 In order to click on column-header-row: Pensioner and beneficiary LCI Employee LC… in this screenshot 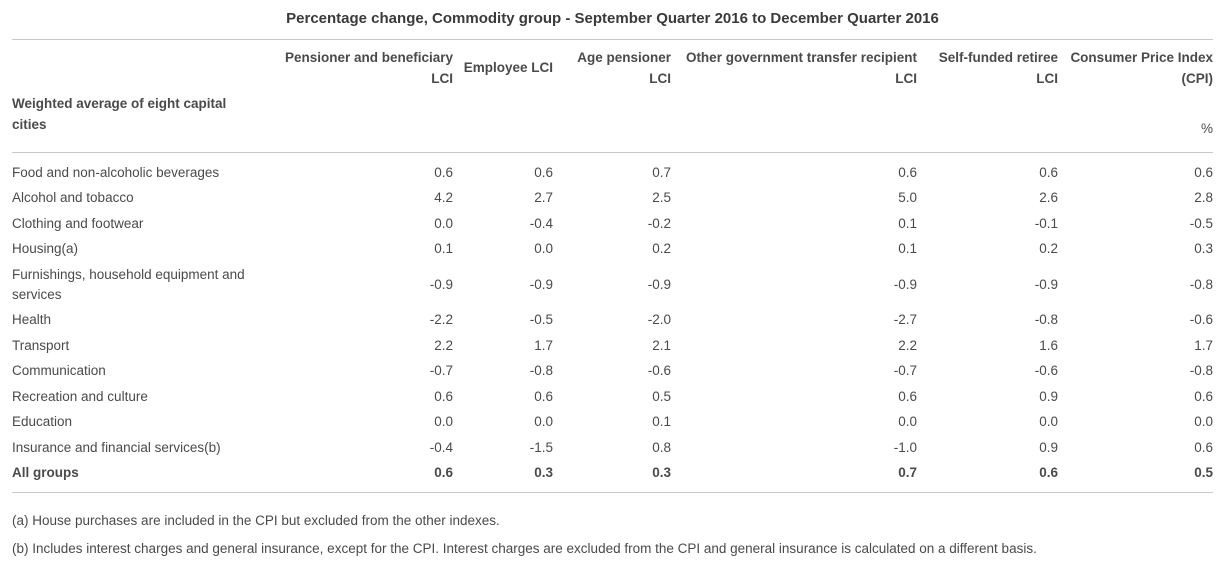, I will do `click(612, 65)`.